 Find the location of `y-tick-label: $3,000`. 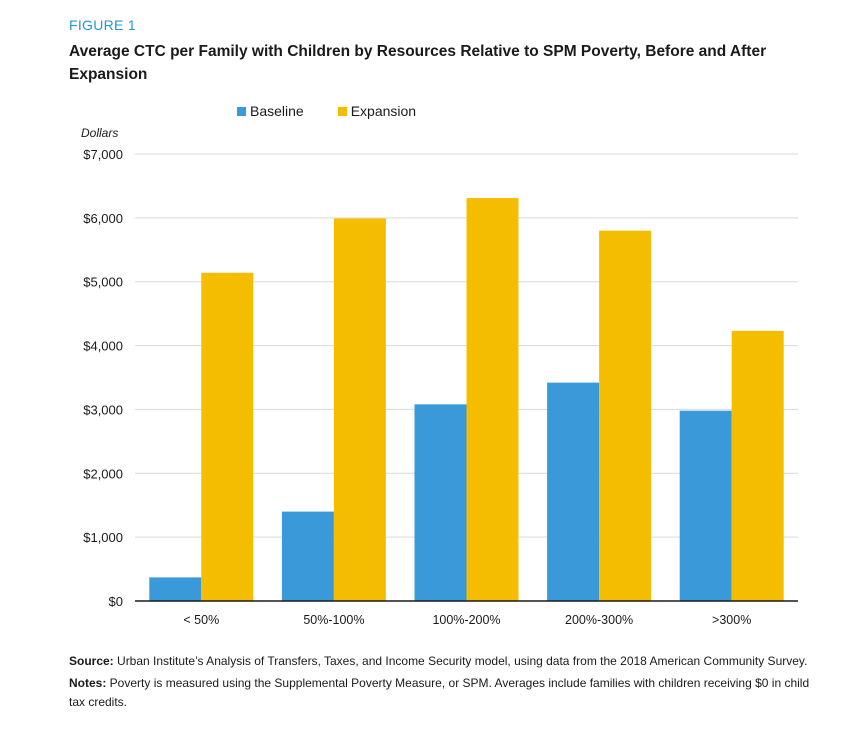

y-tick-label: $3,000 is located at coordinates (103, 409).